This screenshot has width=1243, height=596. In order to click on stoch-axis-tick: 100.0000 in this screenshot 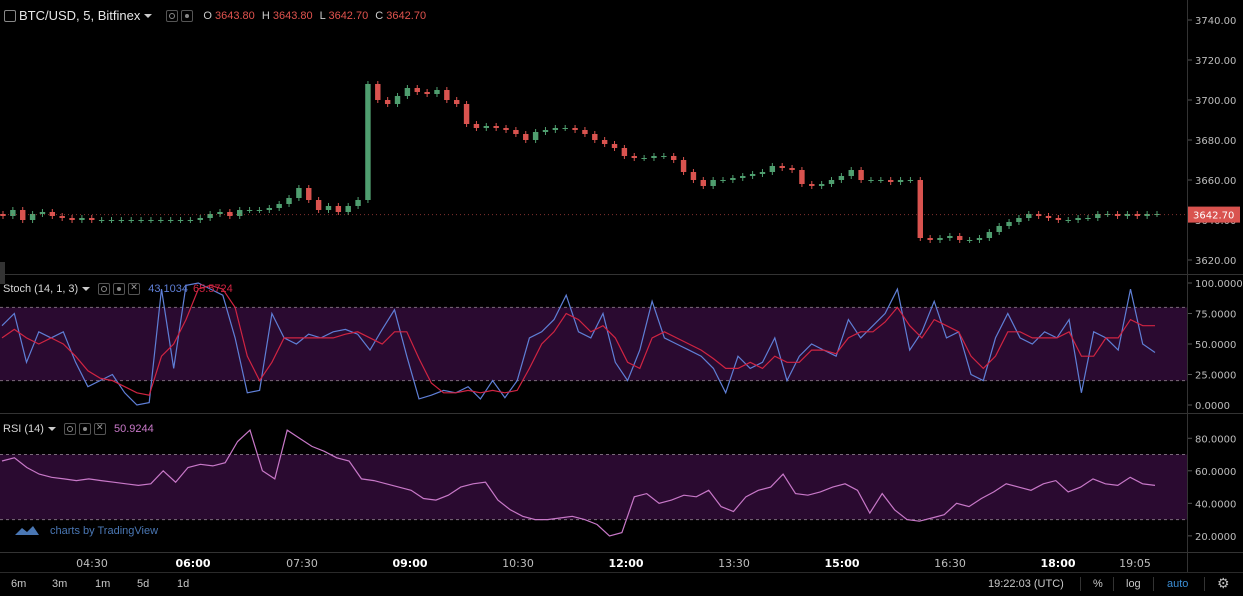, I will do `click(1219, 284)`.